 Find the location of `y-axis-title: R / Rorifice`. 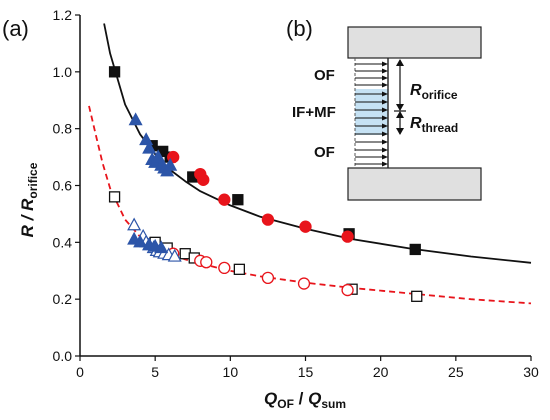

y-axis-title: R / Rorifice is located at coordinates (29, 199).